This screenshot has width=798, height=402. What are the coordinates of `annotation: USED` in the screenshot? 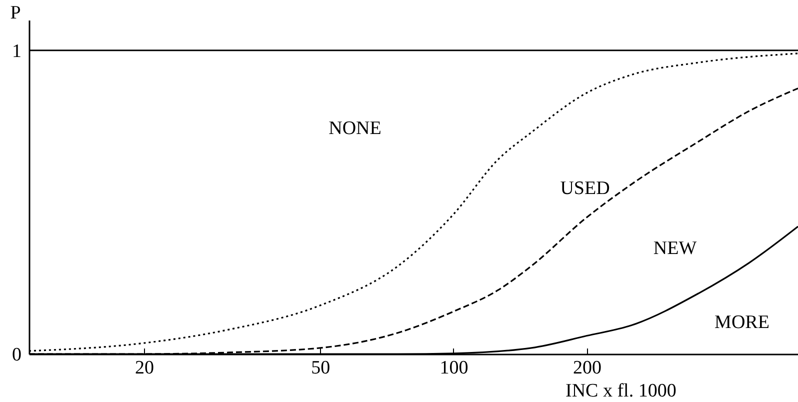 It's located at (585, 188).